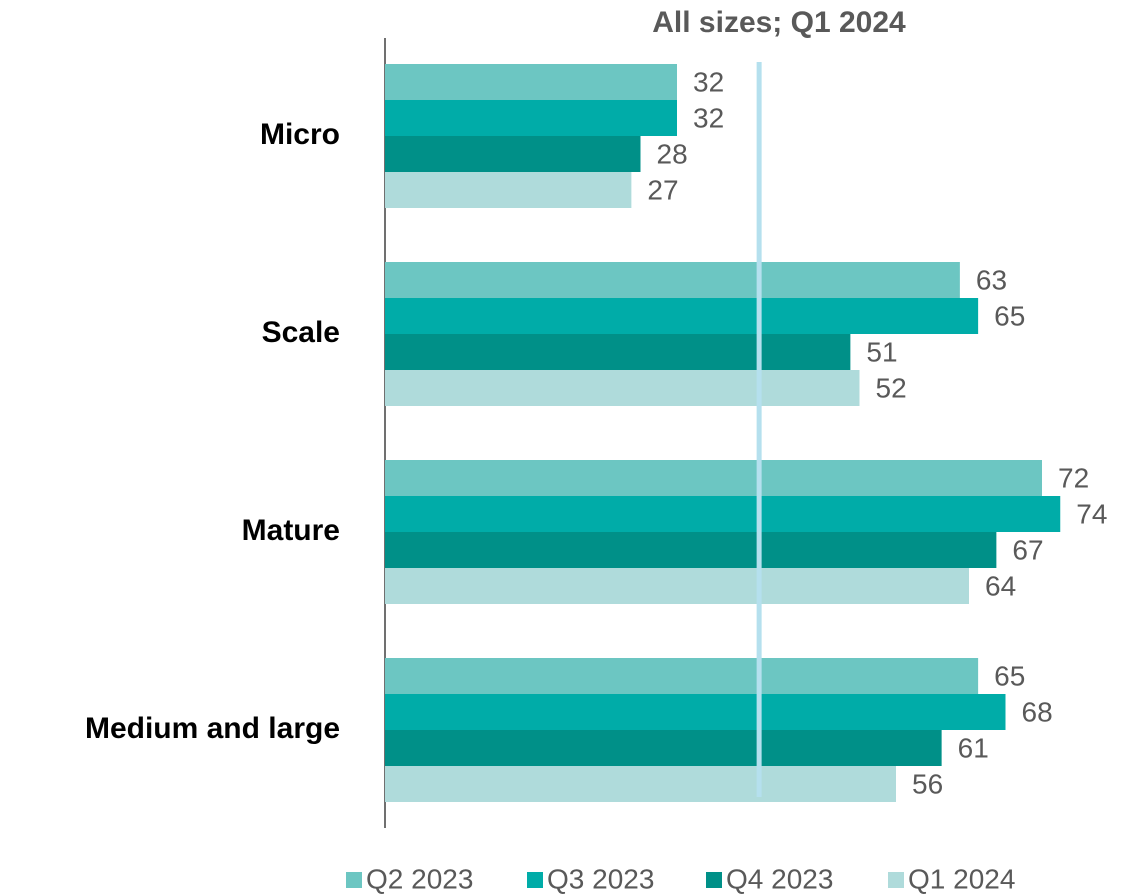  Describe the element at coordinates (881, 351) in the screenshot. I see `value-label: 51` at that location.